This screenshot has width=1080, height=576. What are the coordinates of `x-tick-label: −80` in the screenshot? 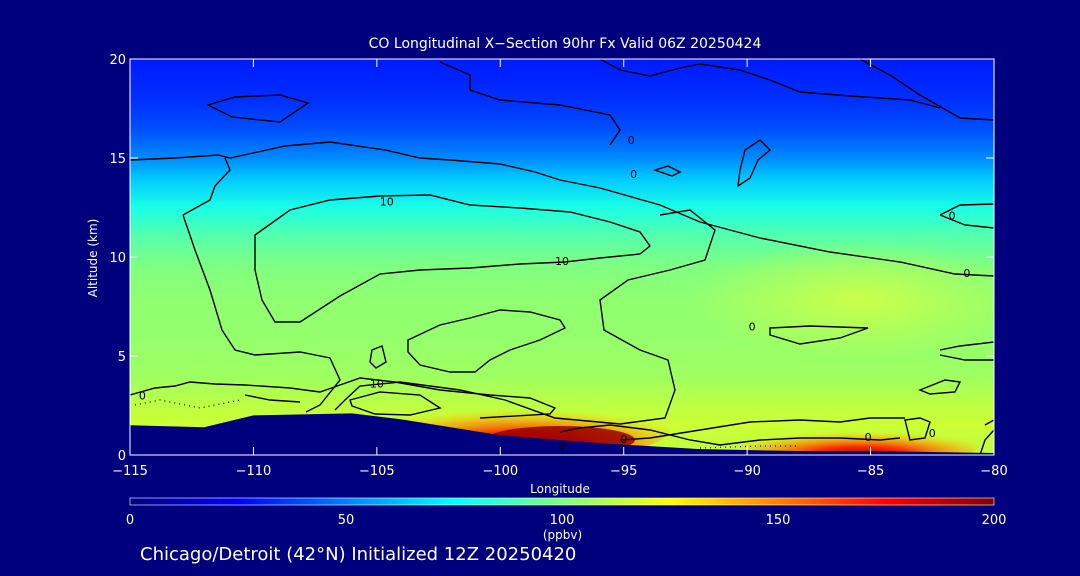 It's located at (993, 471).